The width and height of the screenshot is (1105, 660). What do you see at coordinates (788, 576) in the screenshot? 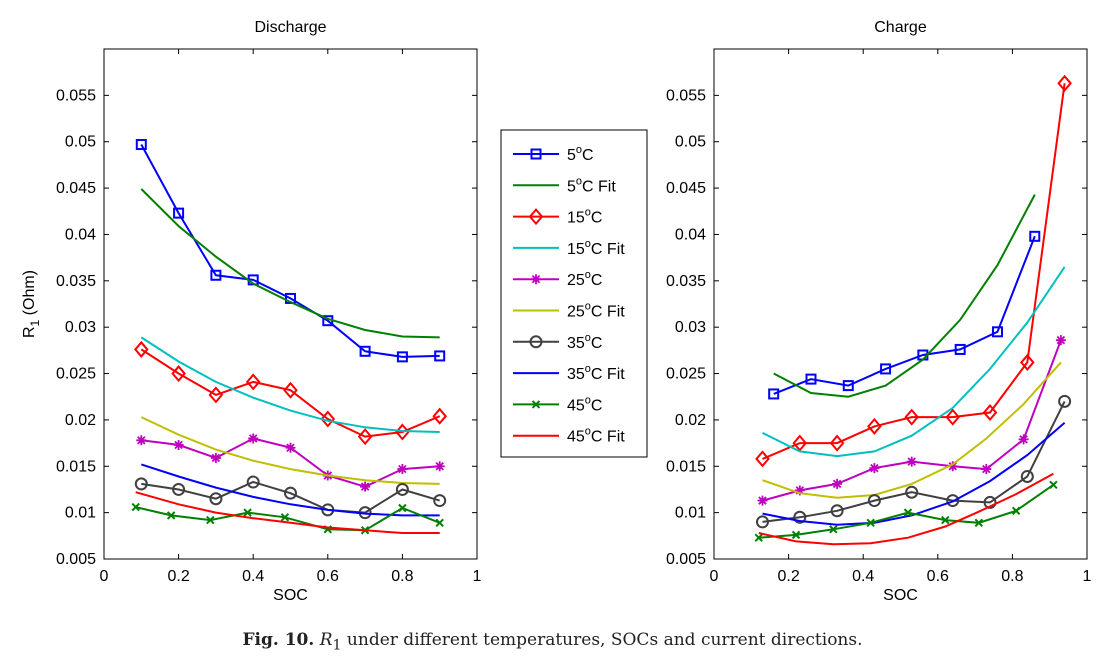
I see `x-tick-label: 0.2` at bounding box center [788, 576].